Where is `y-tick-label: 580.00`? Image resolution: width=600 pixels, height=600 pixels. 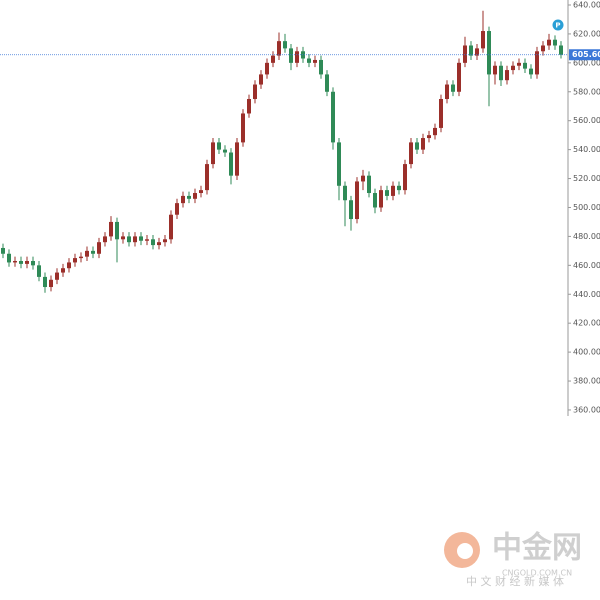 y-tick-label: 580.00 is located at coordinates (586, 91).